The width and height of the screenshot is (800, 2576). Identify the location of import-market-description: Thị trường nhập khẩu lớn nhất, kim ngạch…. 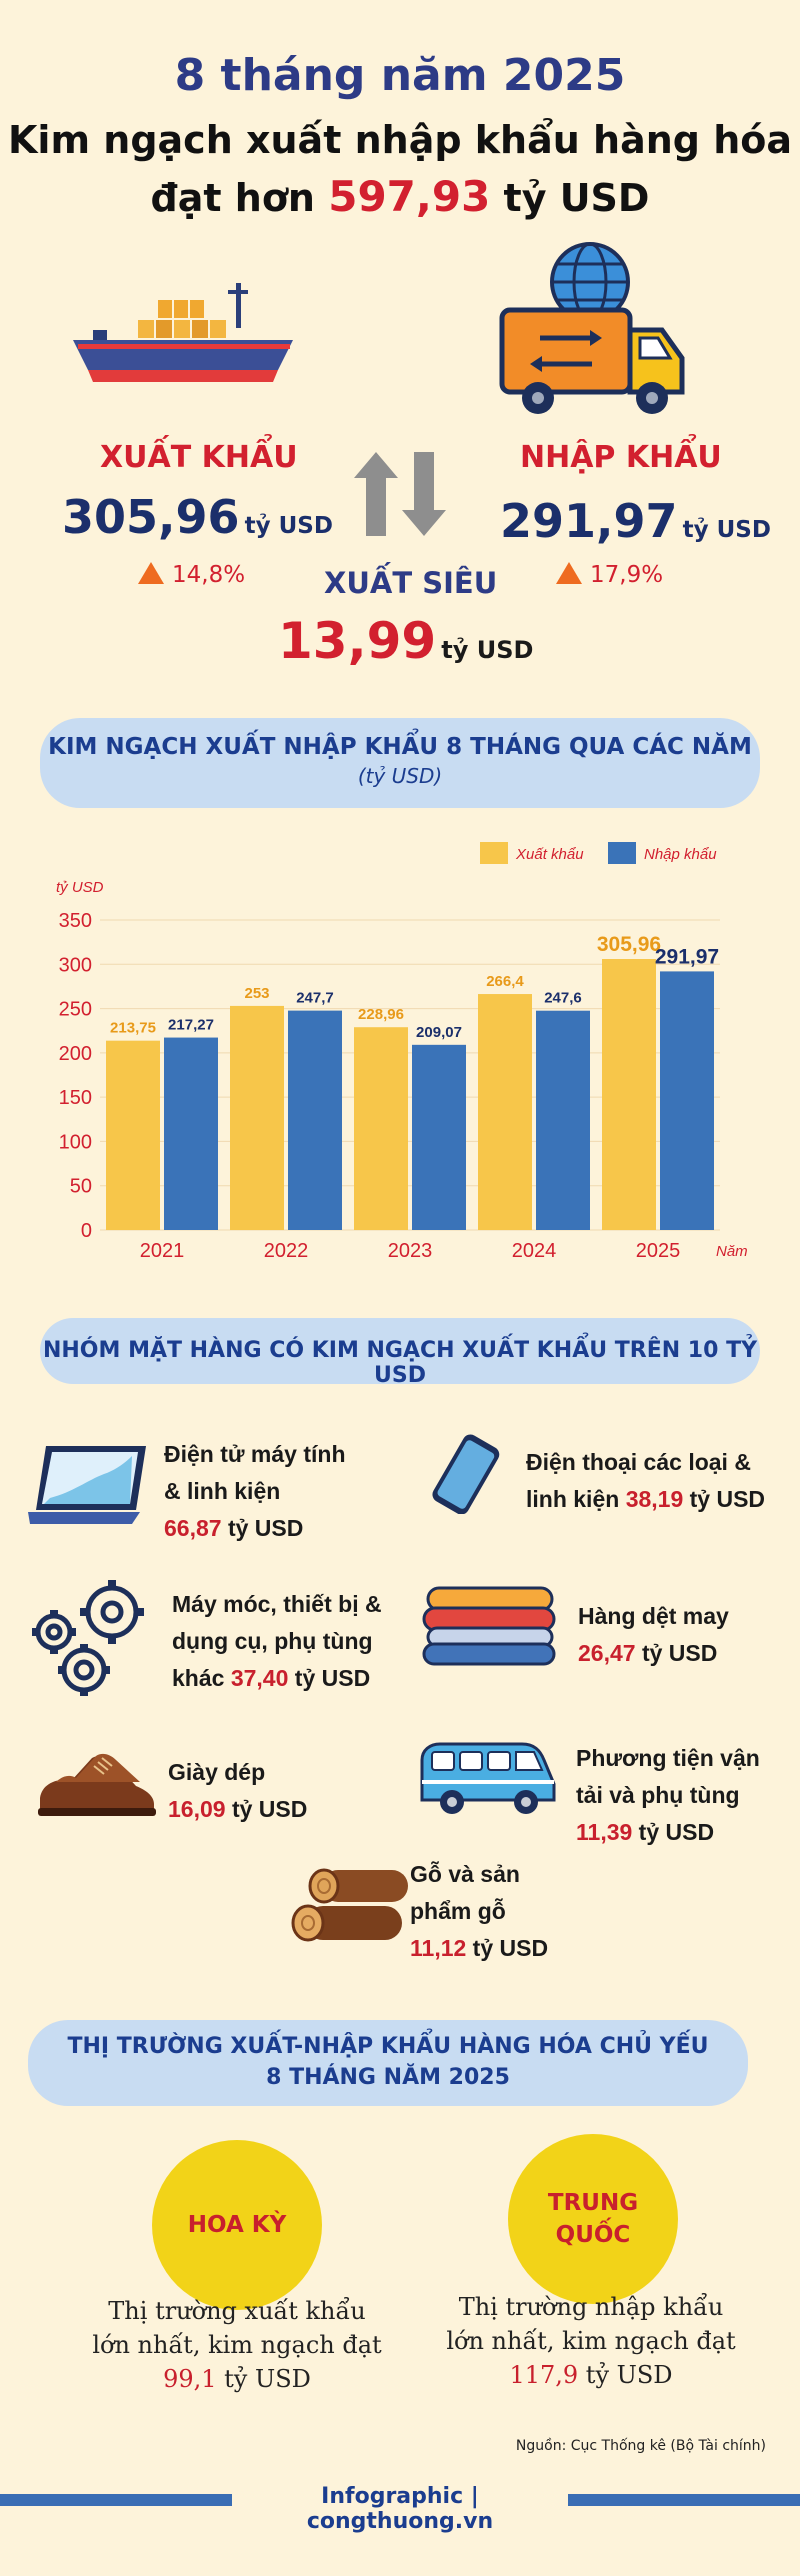
(591, 2341).